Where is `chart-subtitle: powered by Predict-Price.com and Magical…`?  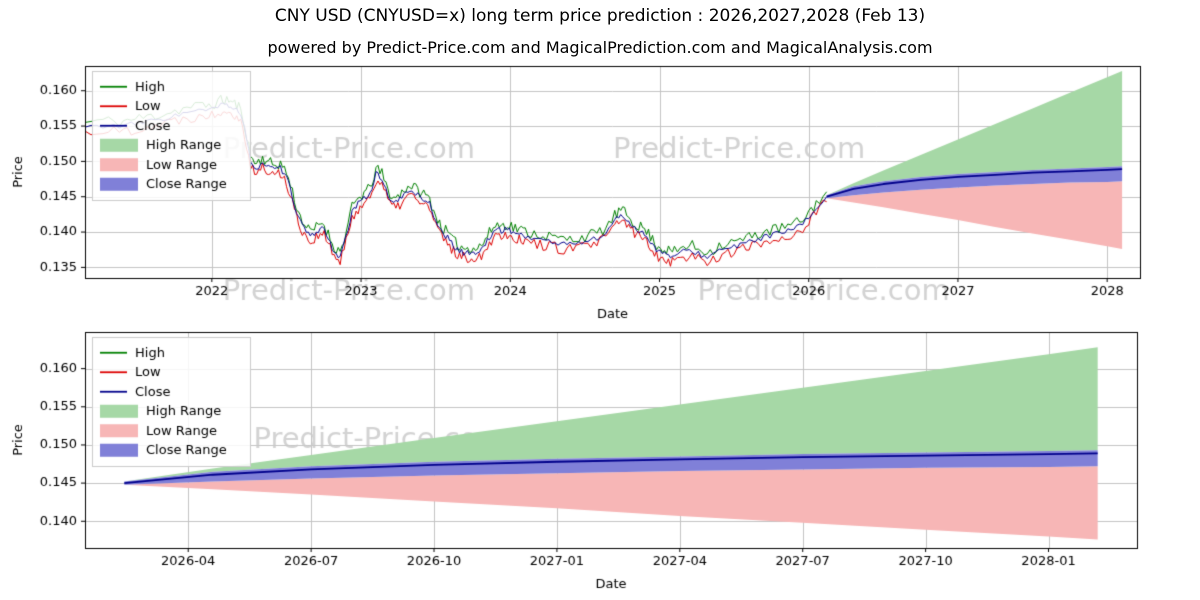
chart-subtitle: powered by Predict-Price.com and Magical… is located at coordinates (600, 47).